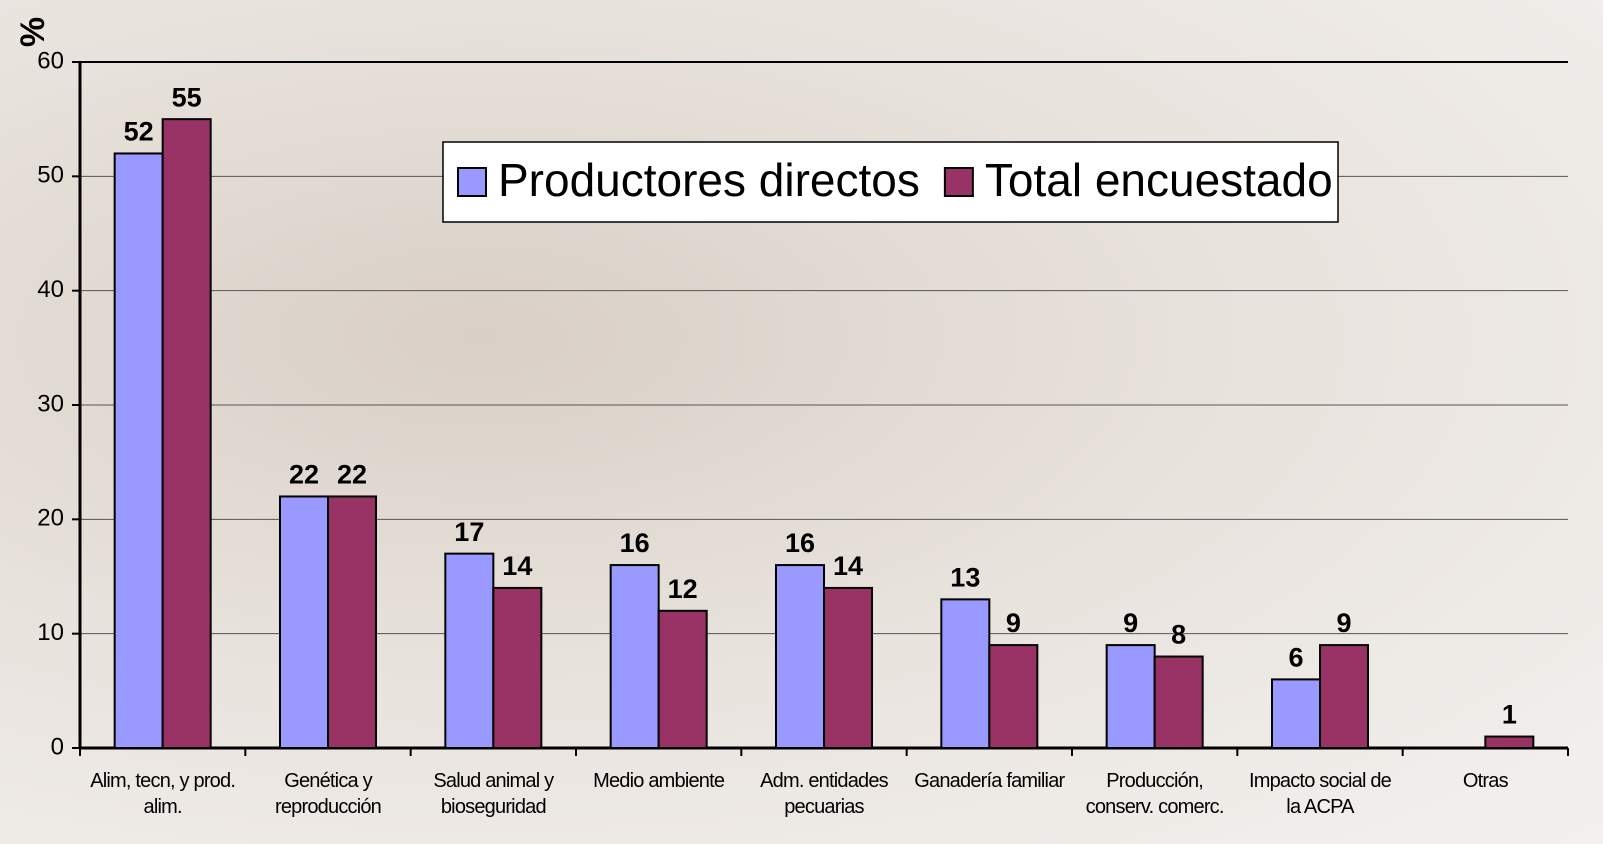 This screenshot has width=1603, height=844. Describe the element at coordinates (50, 60) in the screenshot. I see `y-tick-label: 60` at that location.